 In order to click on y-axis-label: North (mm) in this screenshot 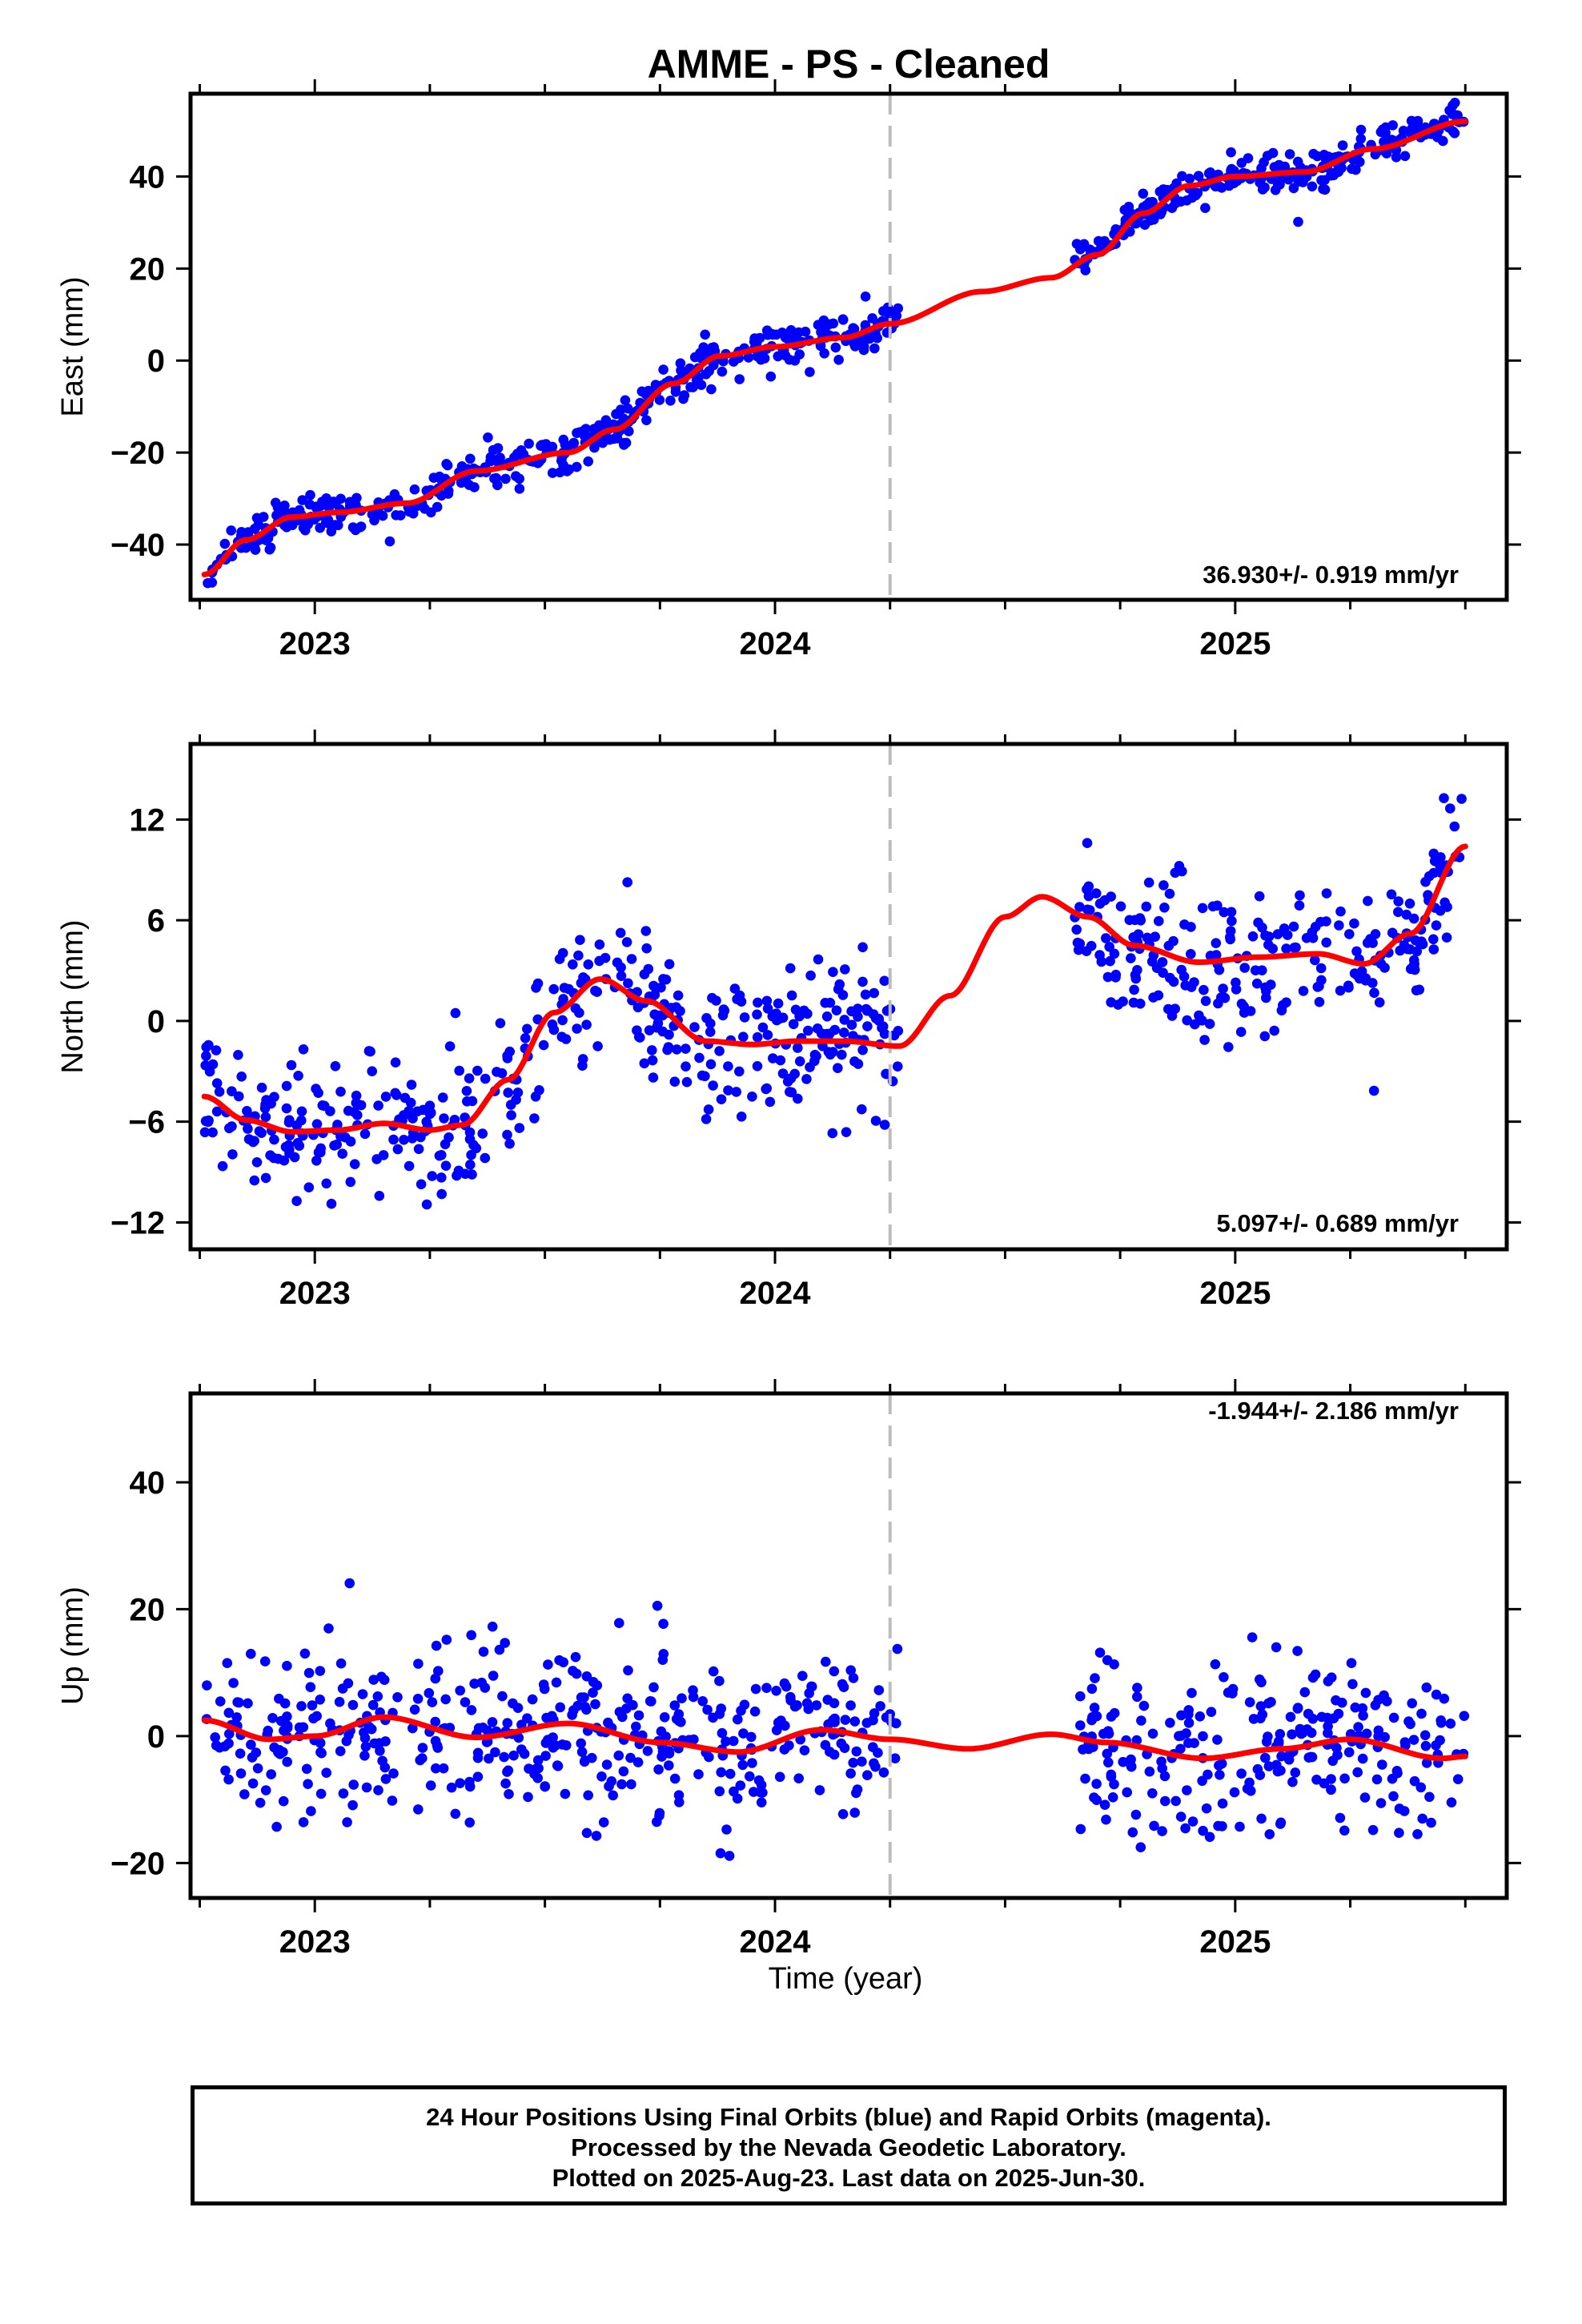, I will do `click(73, 996)`.